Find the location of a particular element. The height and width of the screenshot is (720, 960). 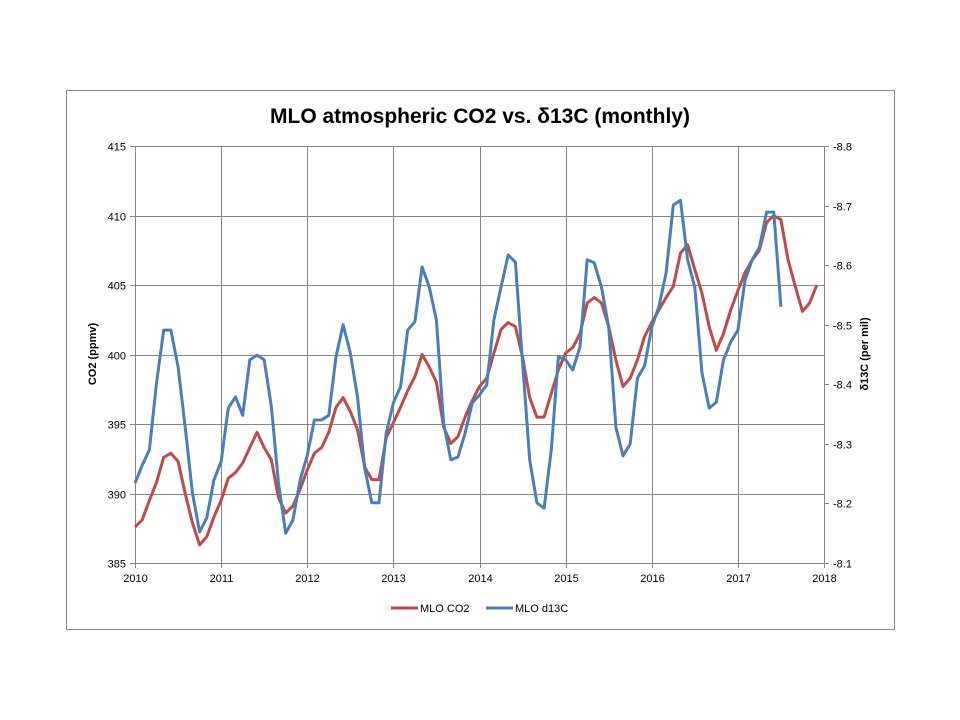

y-tick-label: 385 is located at coordinates (117, 565).